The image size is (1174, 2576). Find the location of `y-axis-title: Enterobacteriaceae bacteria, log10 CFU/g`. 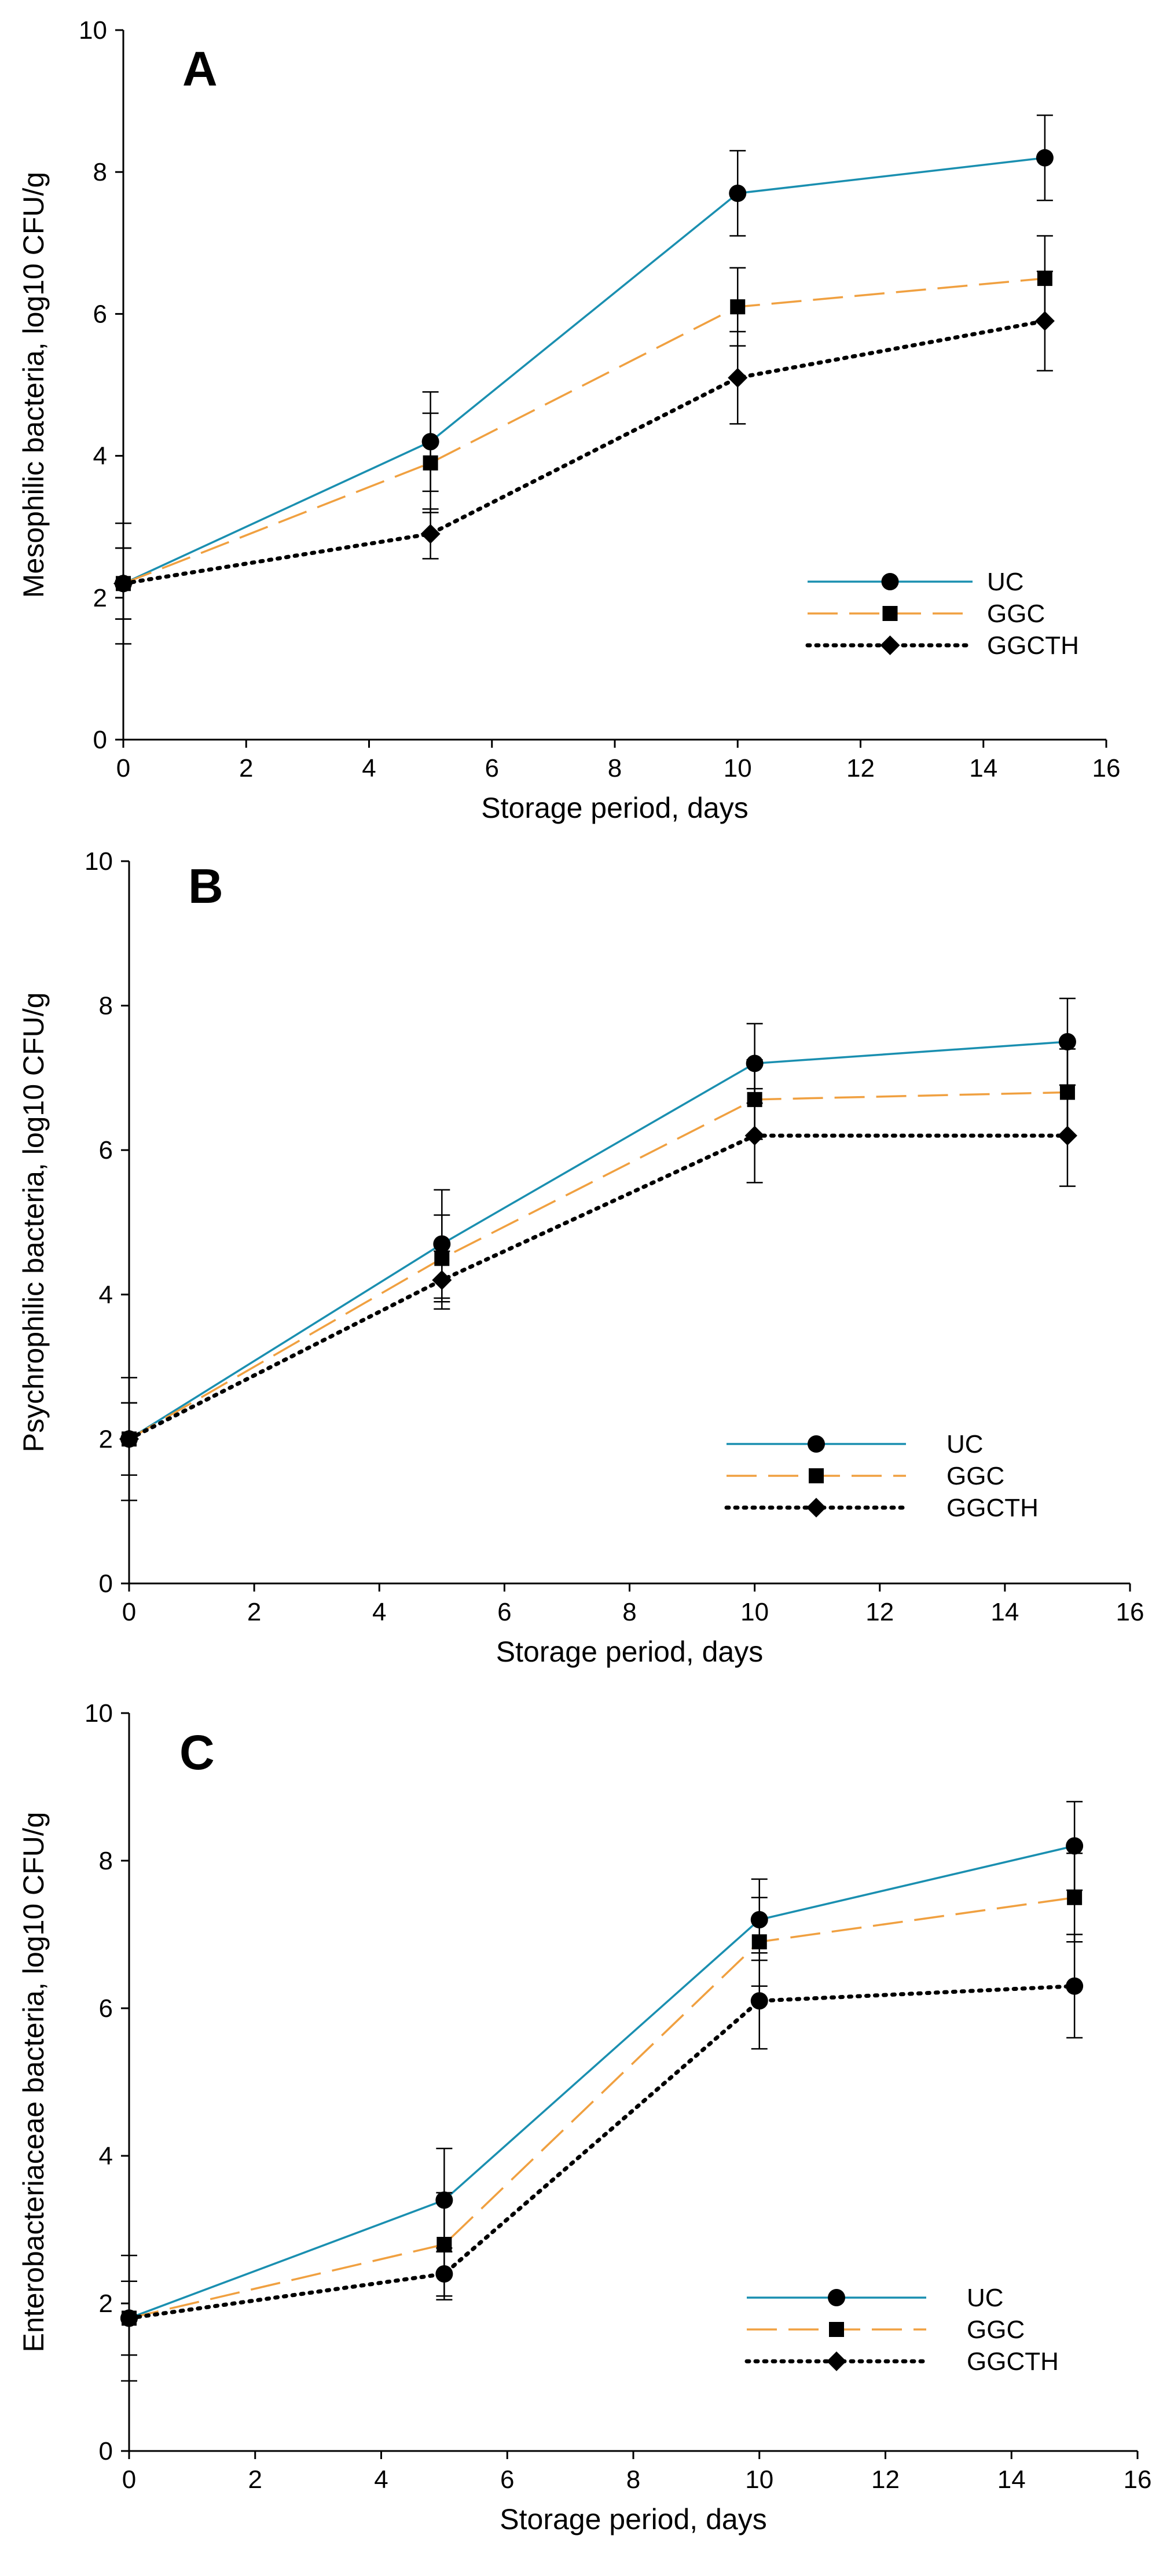

y-axis-title: Enterobacteriaceae bacteria, log10 CFU/g is located at coordinates (33, 2083).